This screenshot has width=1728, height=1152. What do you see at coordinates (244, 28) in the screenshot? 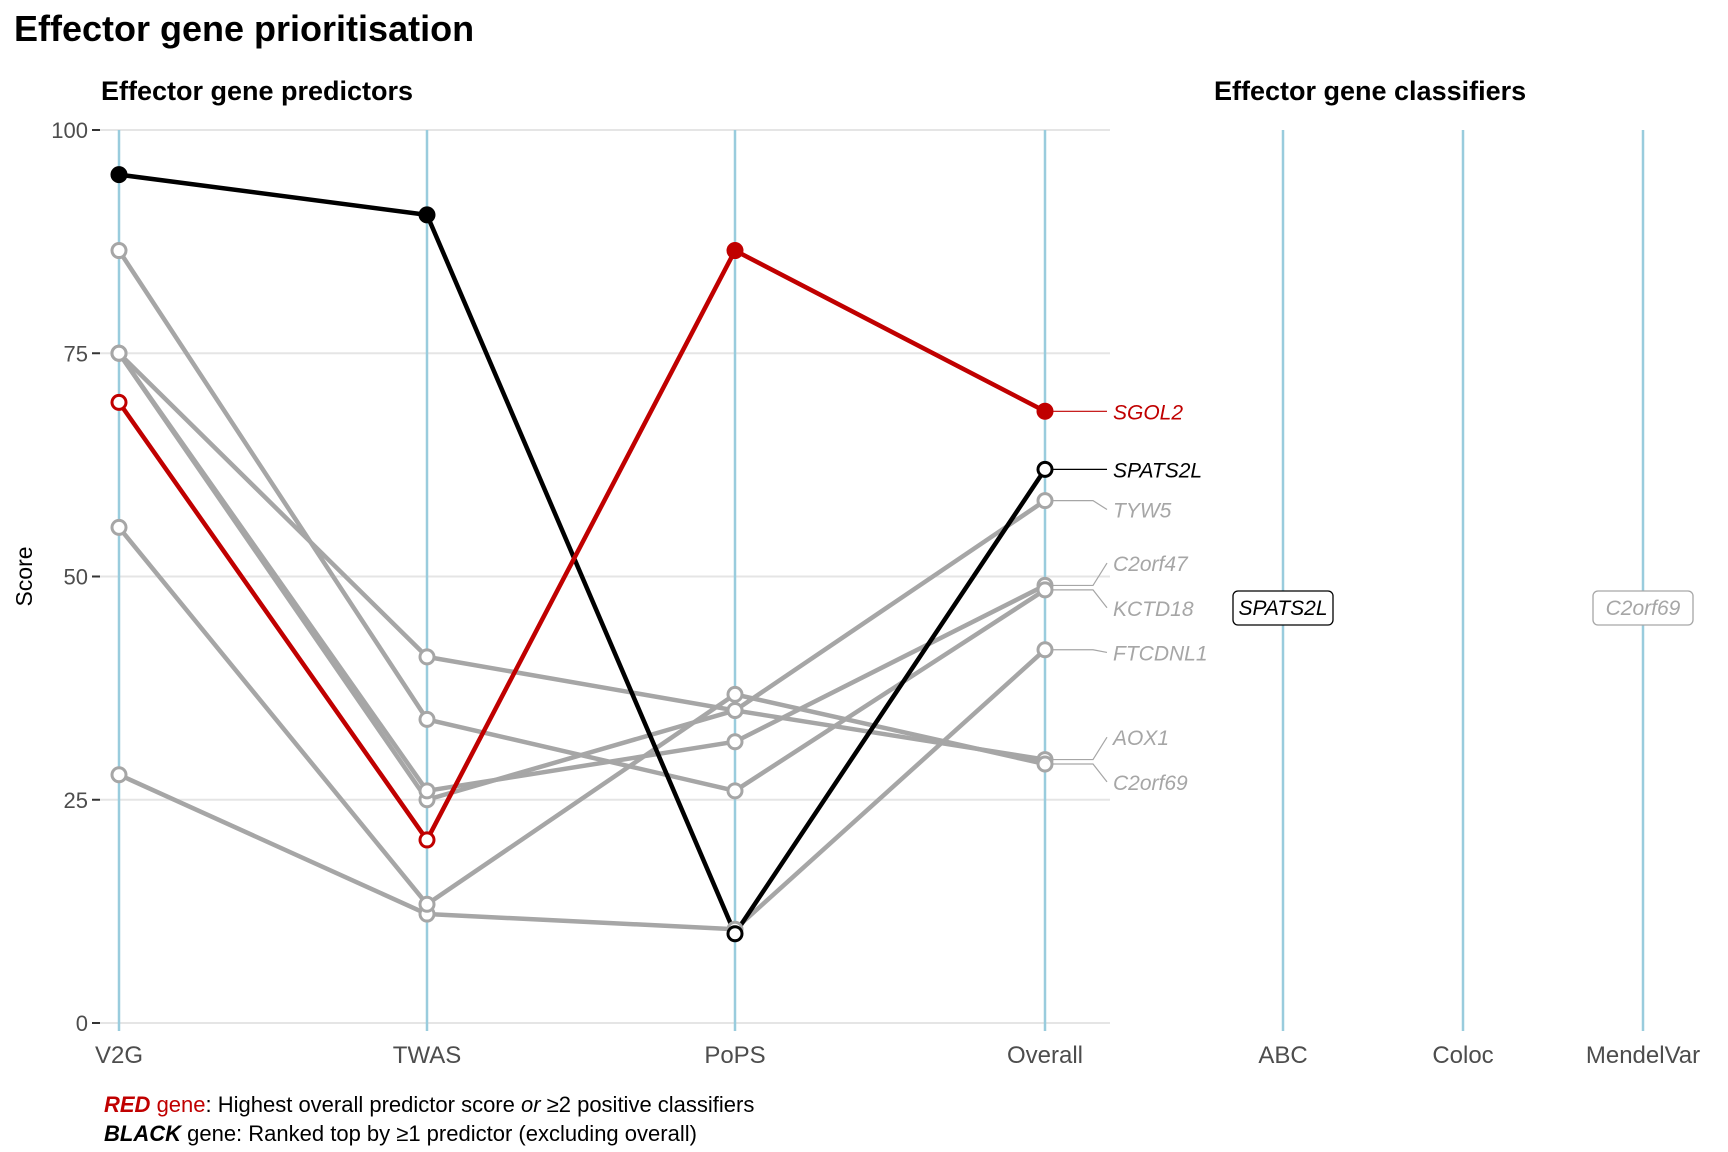
I see `page-title: Effector gene prioritisation` at bounding box center [244, 28].